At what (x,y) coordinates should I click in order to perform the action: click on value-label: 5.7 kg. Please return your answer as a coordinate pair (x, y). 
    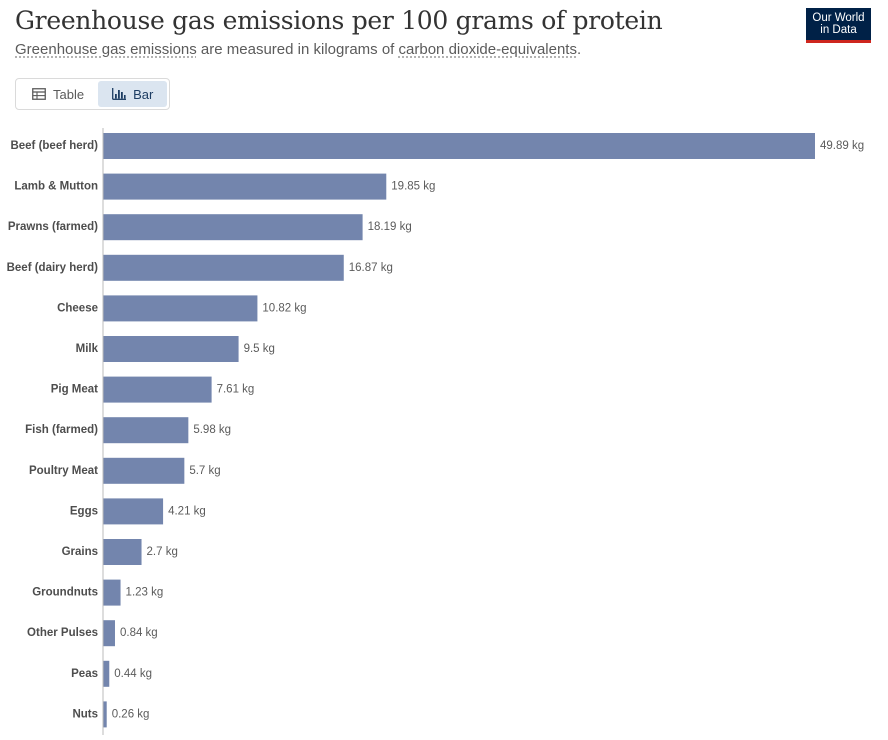
    Looking at the image, I should click on (204, 471).